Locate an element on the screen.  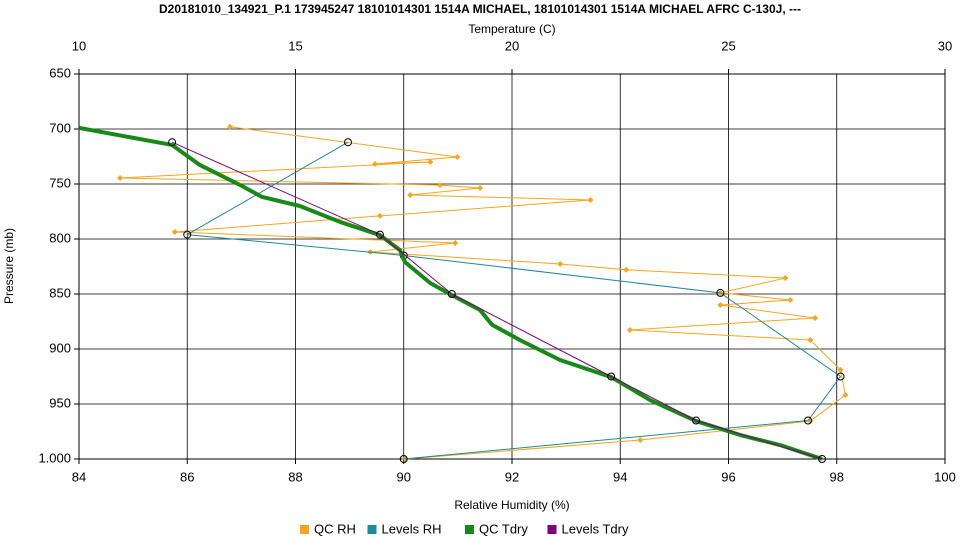
y-tick-label: 850 is located at coordinates (60, 292).